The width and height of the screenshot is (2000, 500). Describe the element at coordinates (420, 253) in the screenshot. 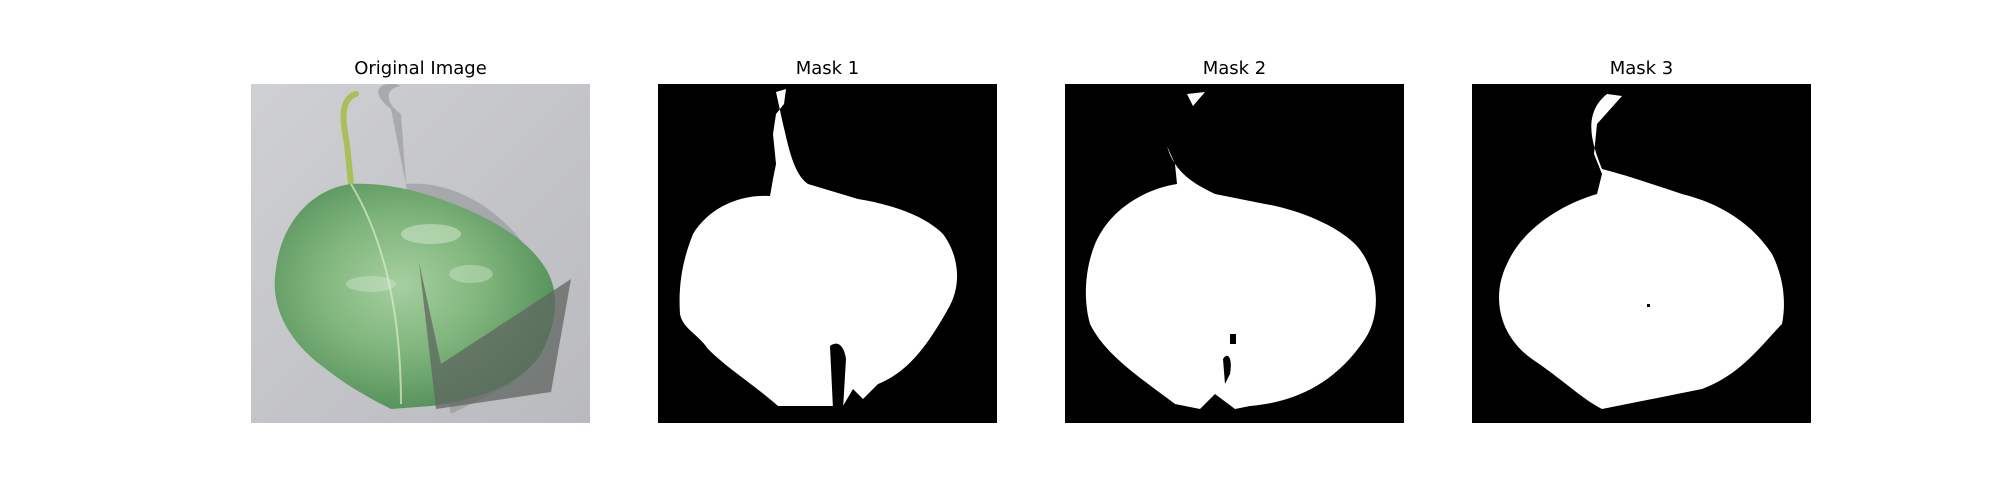

I see `original-image` at that location.